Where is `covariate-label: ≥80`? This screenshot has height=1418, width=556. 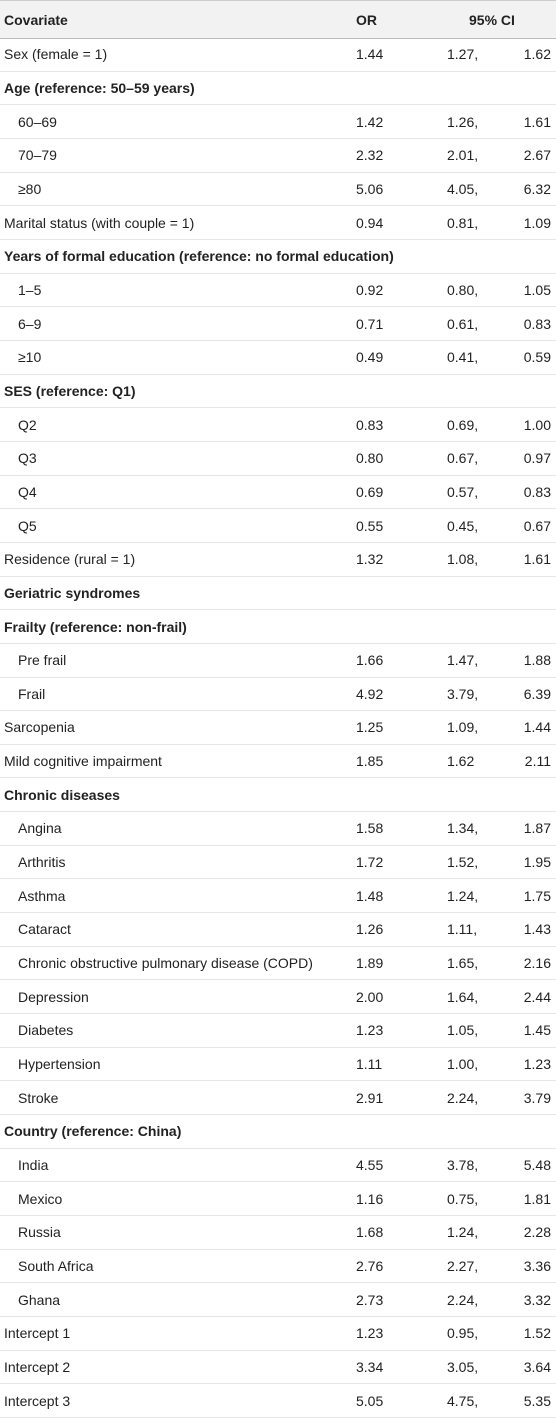 covariate-label: ≥80 is located at coordinates (30, 188).